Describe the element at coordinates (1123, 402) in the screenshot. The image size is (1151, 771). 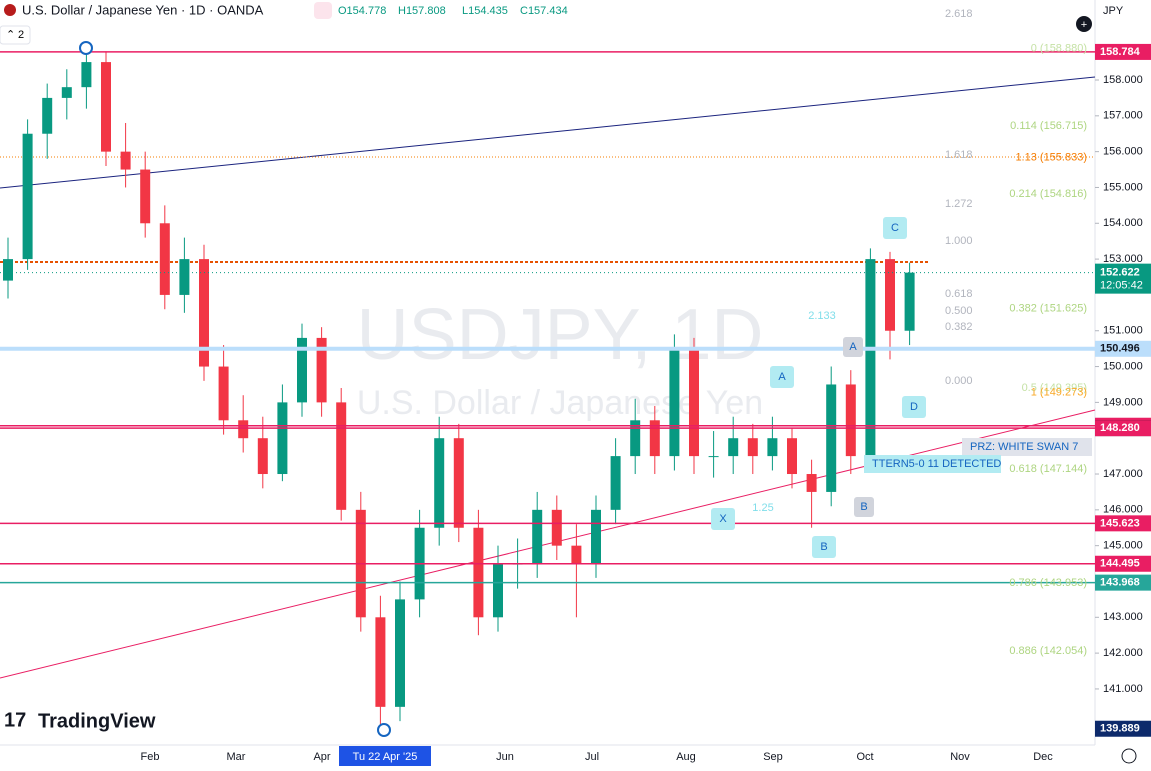
I see `price-tick-label: 149.000` at that location.